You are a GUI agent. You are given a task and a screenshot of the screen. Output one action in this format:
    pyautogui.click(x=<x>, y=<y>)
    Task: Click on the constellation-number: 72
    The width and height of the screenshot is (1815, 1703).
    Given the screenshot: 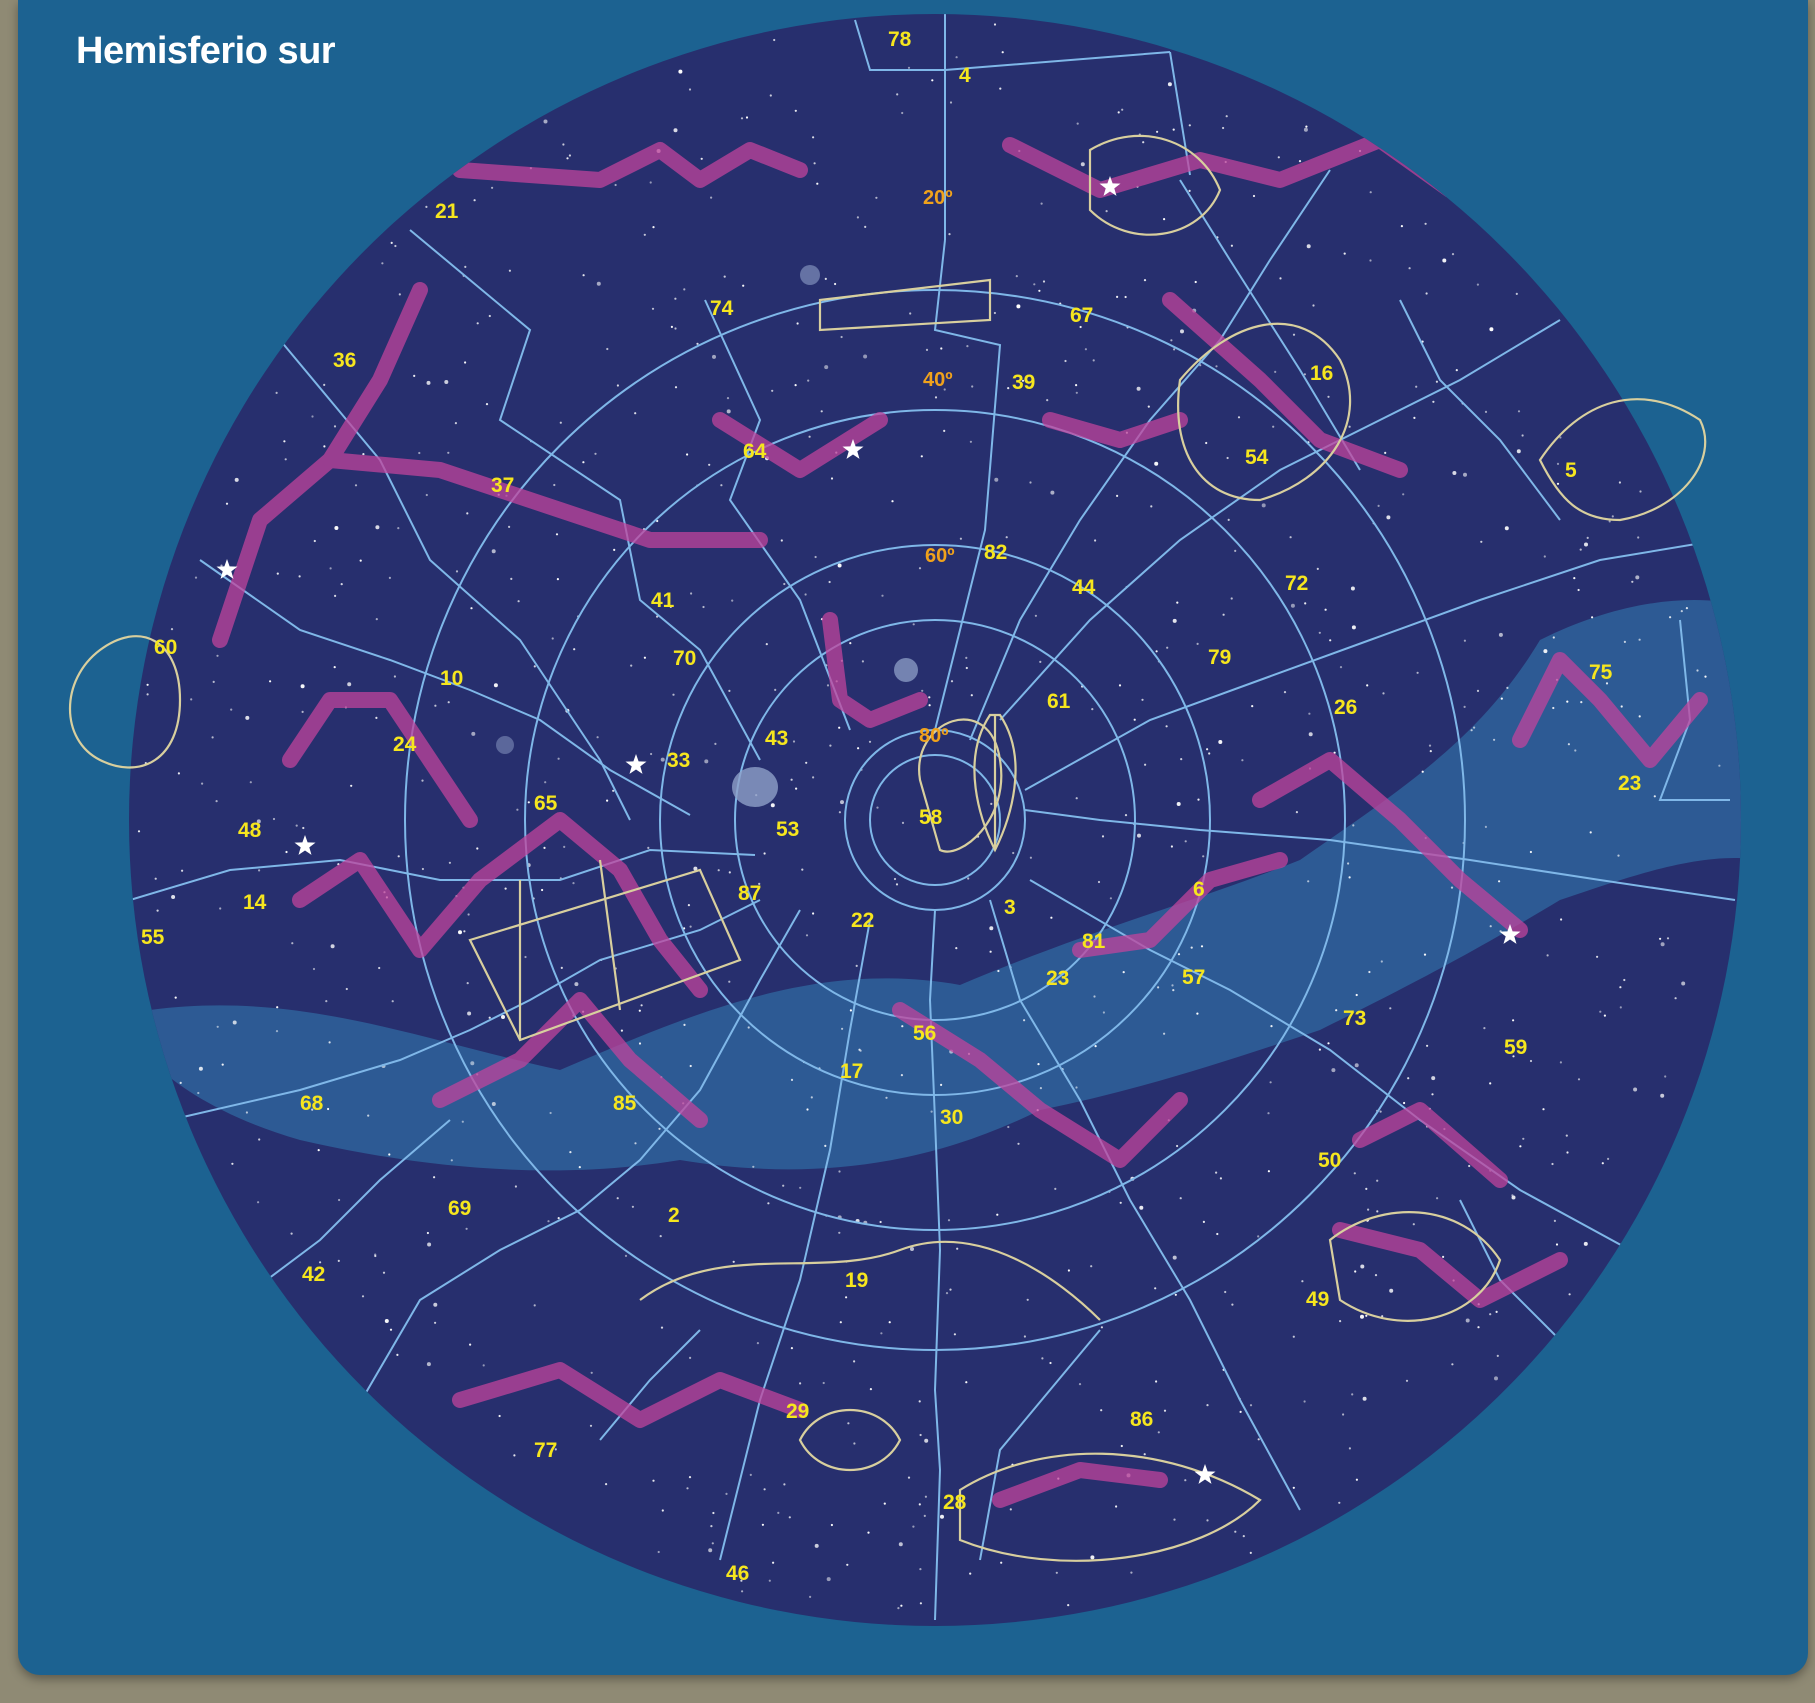 What is the action you would take?
    pyautogui.click(x=1296, y=583)
    